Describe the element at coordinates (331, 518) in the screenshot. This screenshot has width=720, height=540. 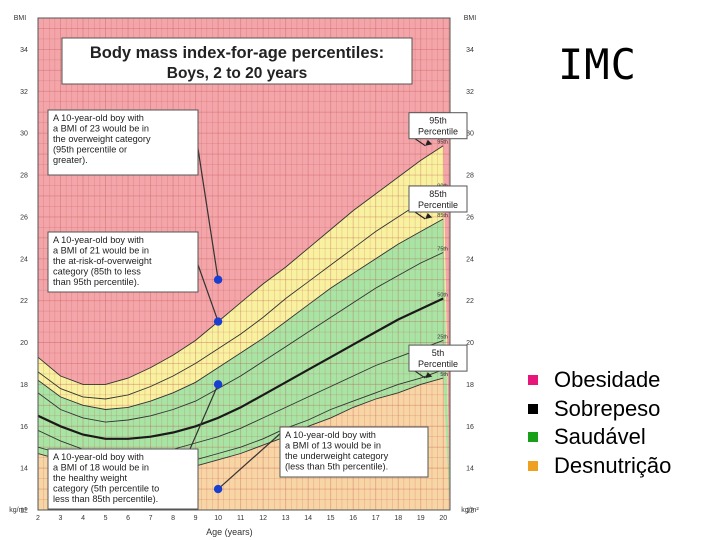
I see `x-tick-label: 15` at that location.